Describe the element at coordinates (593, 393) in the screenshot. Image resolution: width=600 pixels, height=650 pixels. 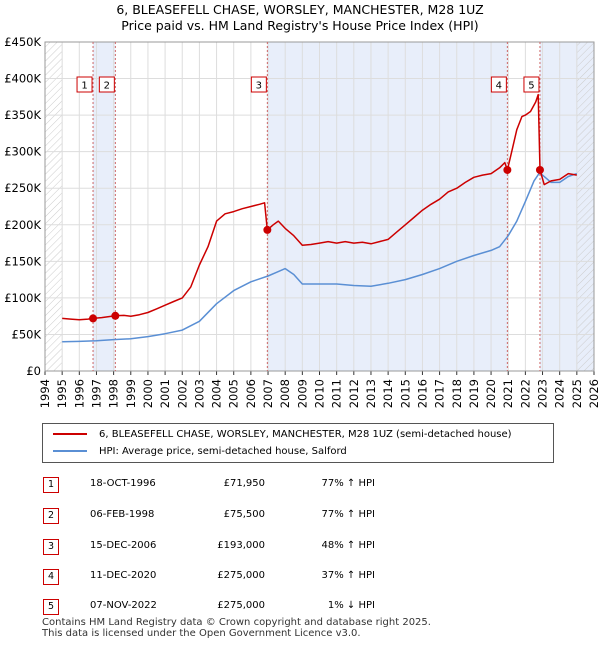
I see `x-tick-label: 2026` at that location.